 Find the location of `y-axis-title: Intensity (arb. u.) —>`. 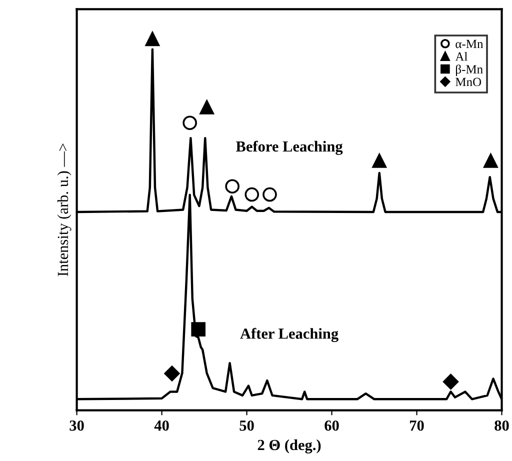

y-axis-title: Intensity (arb. u.) —> is located at coordinates (64, 210).